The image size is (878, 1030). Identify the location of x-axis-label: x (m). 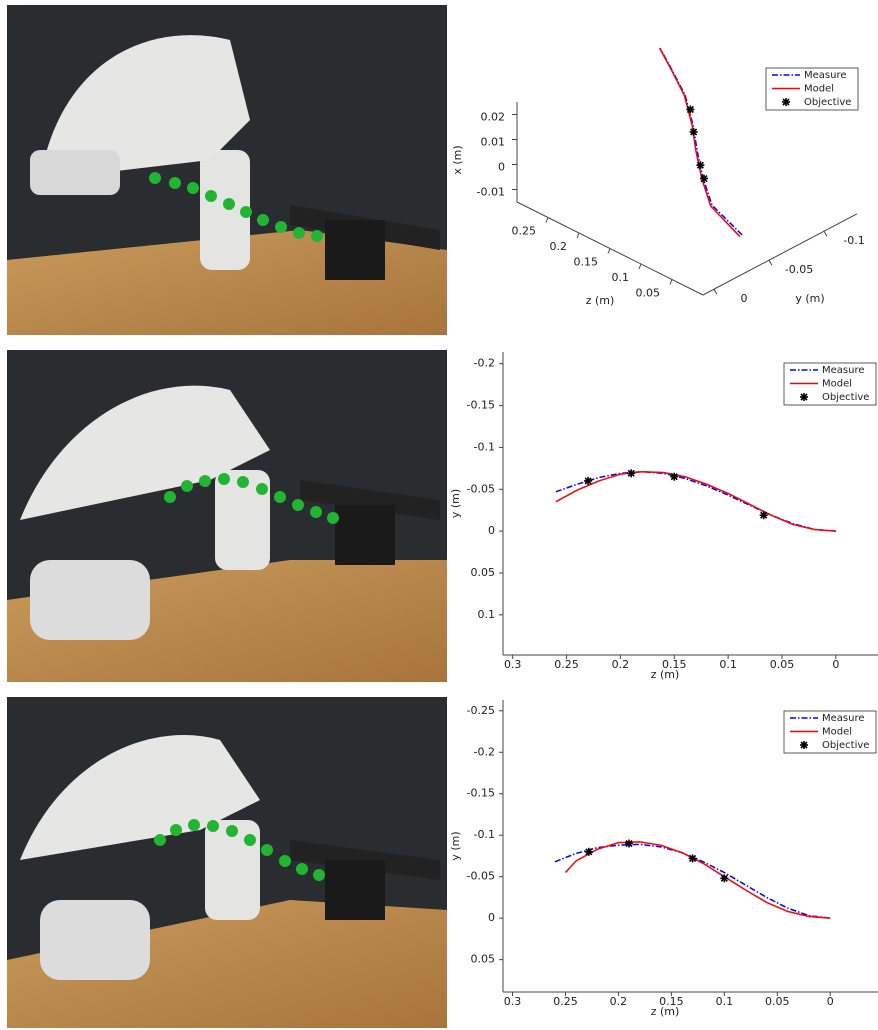
(457, 159).